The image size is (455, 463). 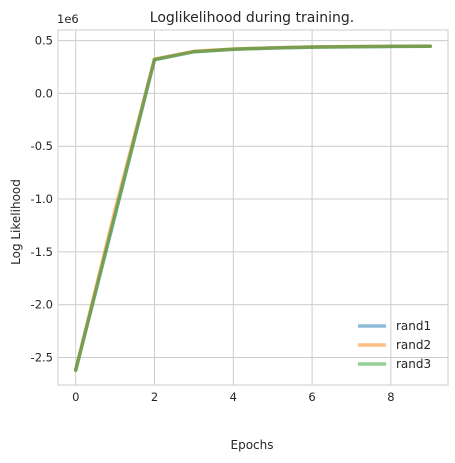 I want to click on x-tick-label: 8, so click(x=390, y=397).